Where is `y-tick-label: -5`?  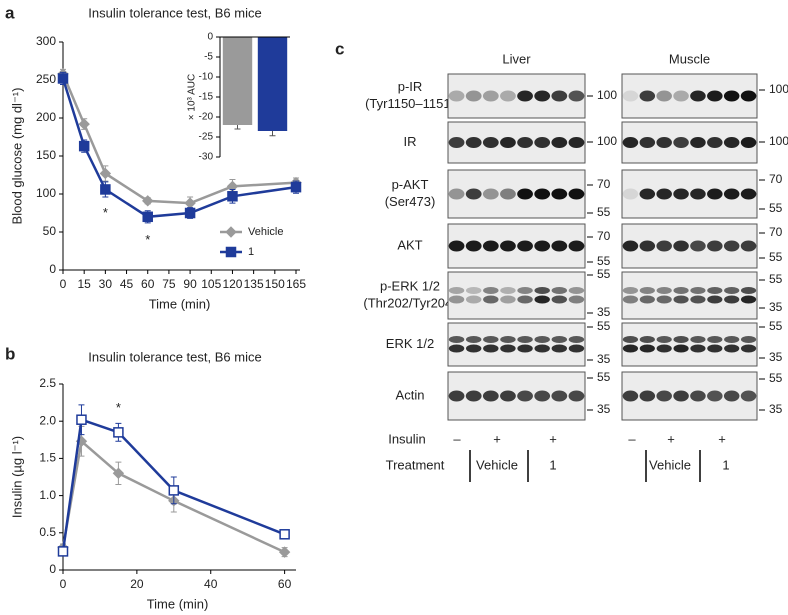
y-tick-label: -5 is located at coordinates (208, 57).